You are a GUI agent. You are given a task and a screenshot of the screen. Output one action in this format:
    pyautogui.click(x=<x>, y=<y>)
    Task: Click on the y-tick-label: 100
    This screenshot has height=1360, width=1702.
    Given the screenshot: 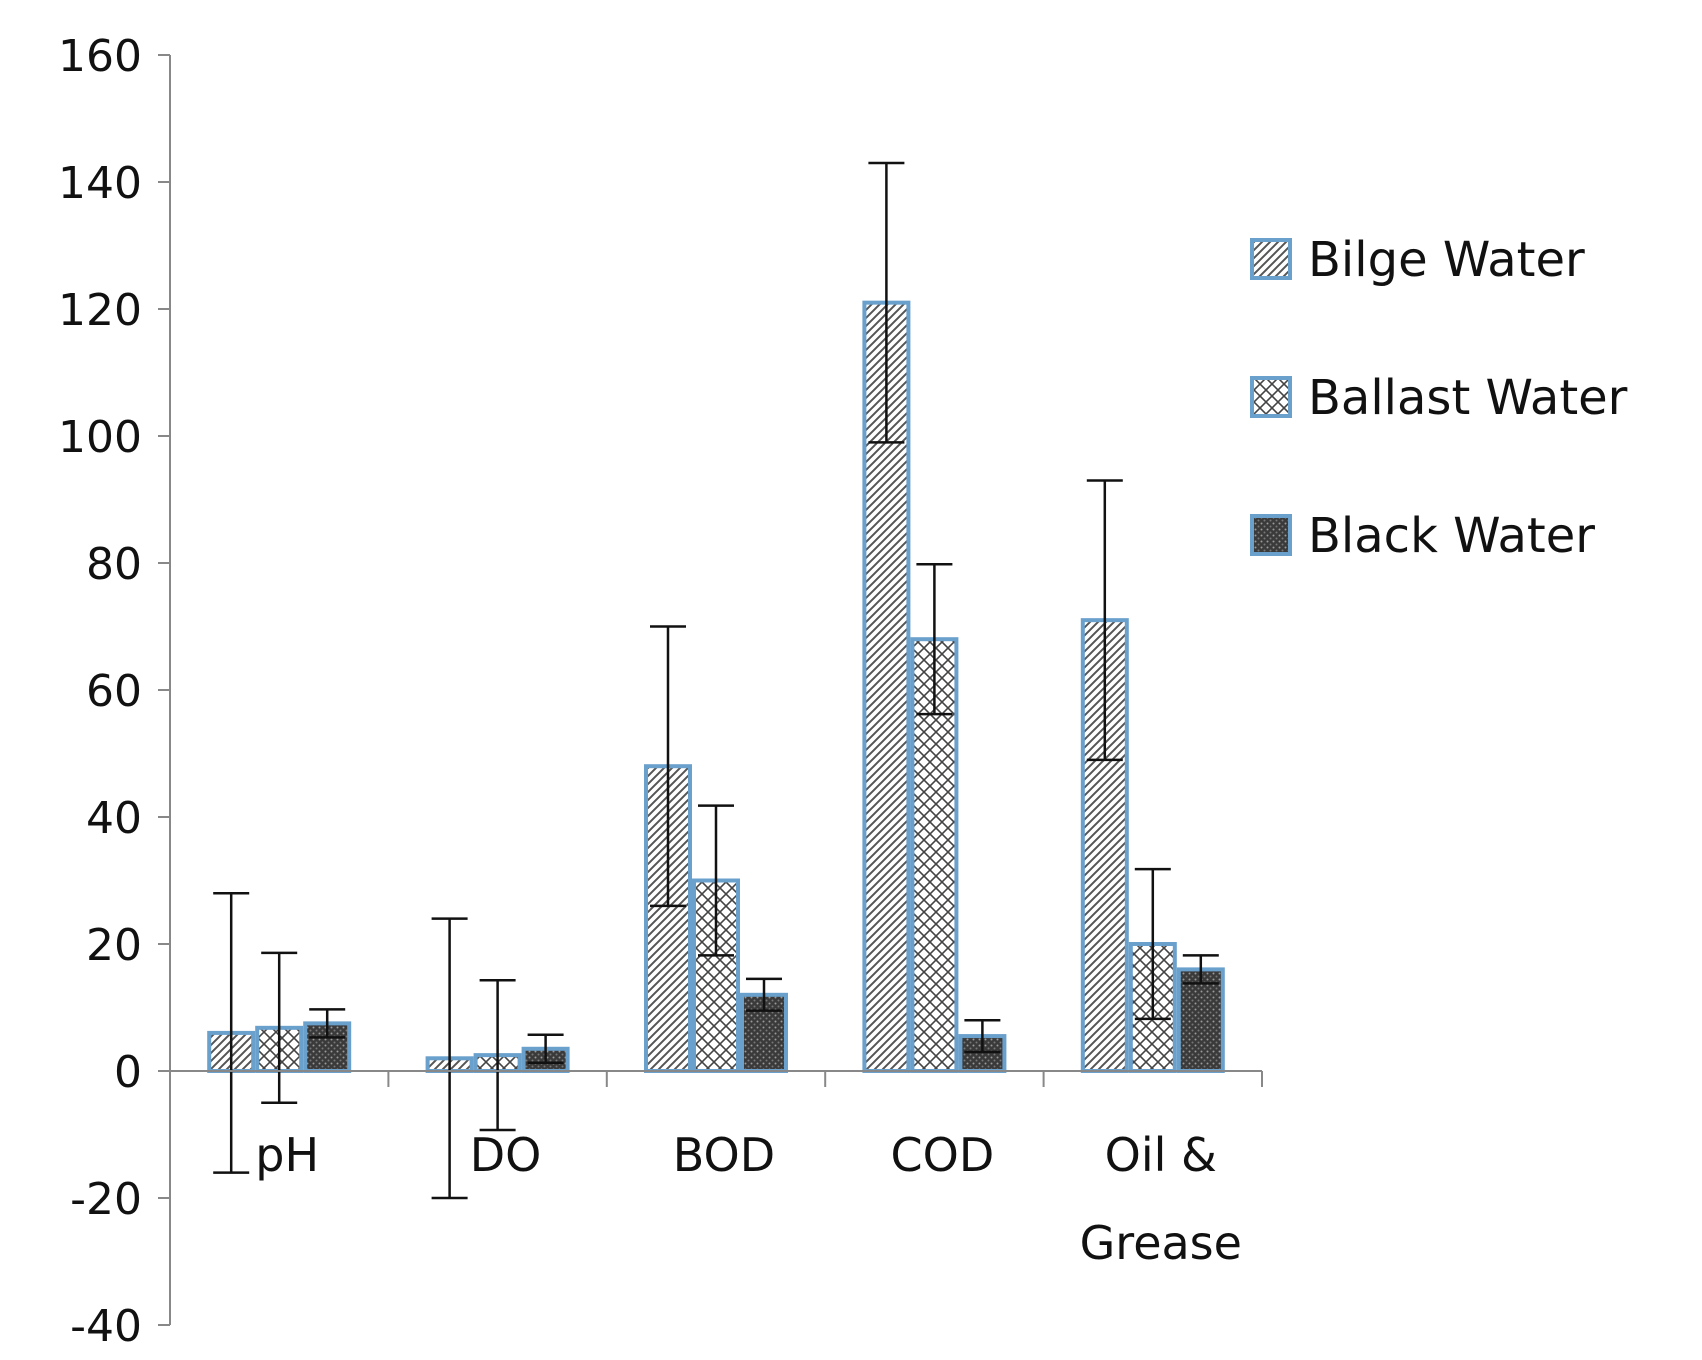 What is the action you would take?
    pyautogui.click(x=100, y=437)
    